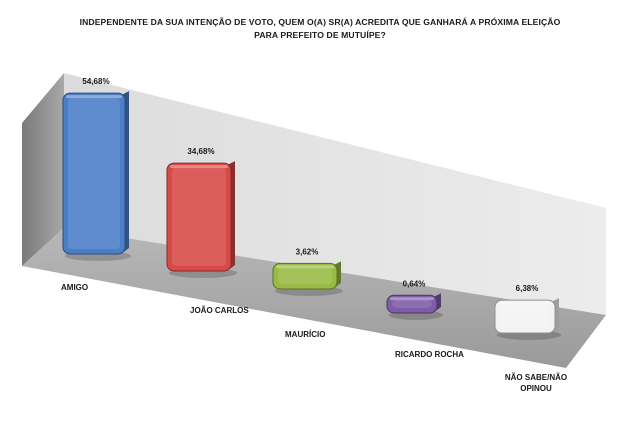 Image resolution: width=622 pixels, height=425 pixels. What do you see at coordinates (414, 283) in the screenshot?
I see `value-label-4: 0,64%` at bounding box center [414, 283].